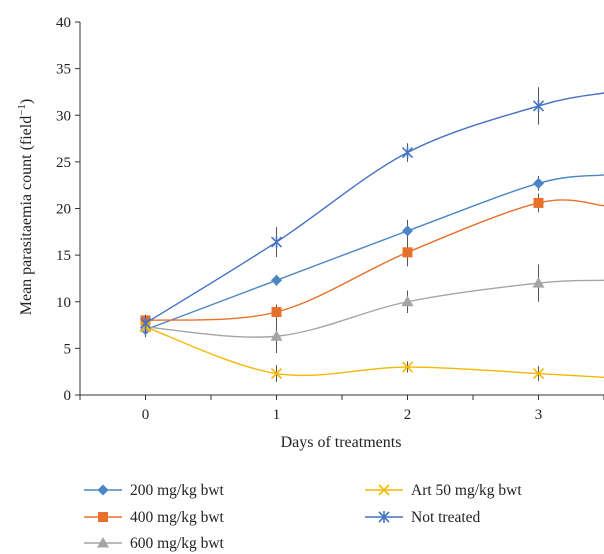  I want to click on y-axis-title-main: Mean parasitaemia count (field, so click(26, 215).